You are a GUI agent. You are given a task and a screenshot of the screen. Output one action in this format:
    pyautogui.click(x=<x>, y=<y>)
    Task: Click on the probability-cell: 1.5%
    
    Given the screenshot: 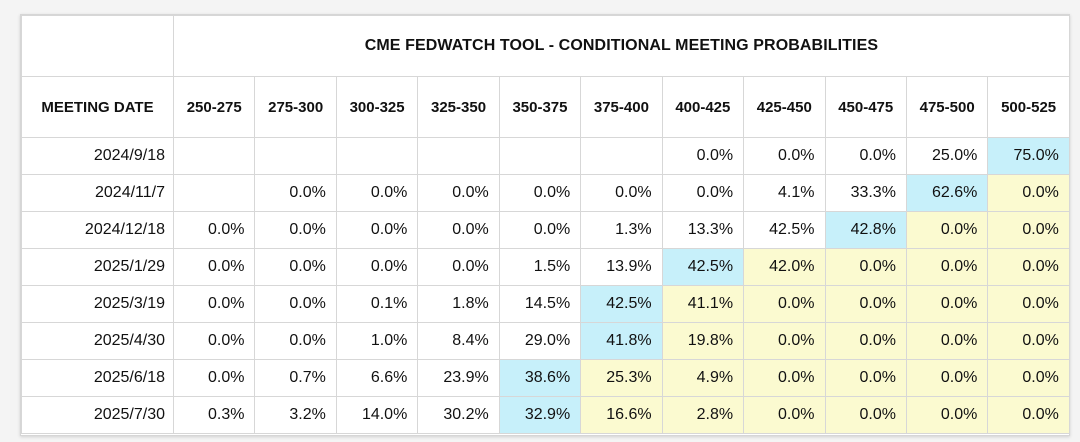 What is the action you would take?
    pyautogui.click(x=540, y=267)
    